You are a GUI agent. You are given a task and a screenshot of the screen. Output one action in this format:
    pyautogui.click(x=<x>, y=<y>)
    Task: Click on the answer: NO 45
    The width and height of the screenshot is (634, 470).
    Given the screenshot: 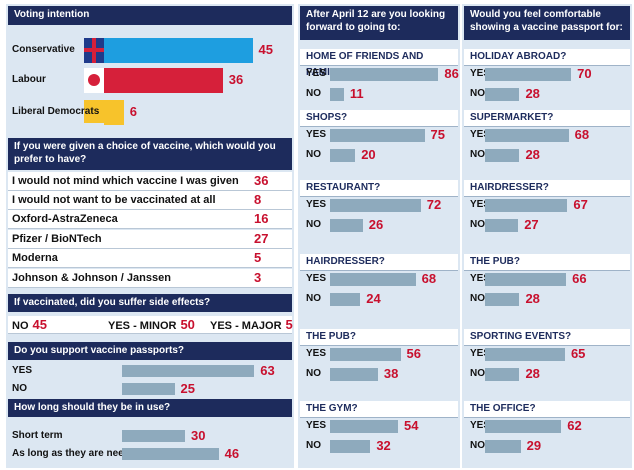 What is the action you would take?
    pyautogui.click(x=29, y=325)
    